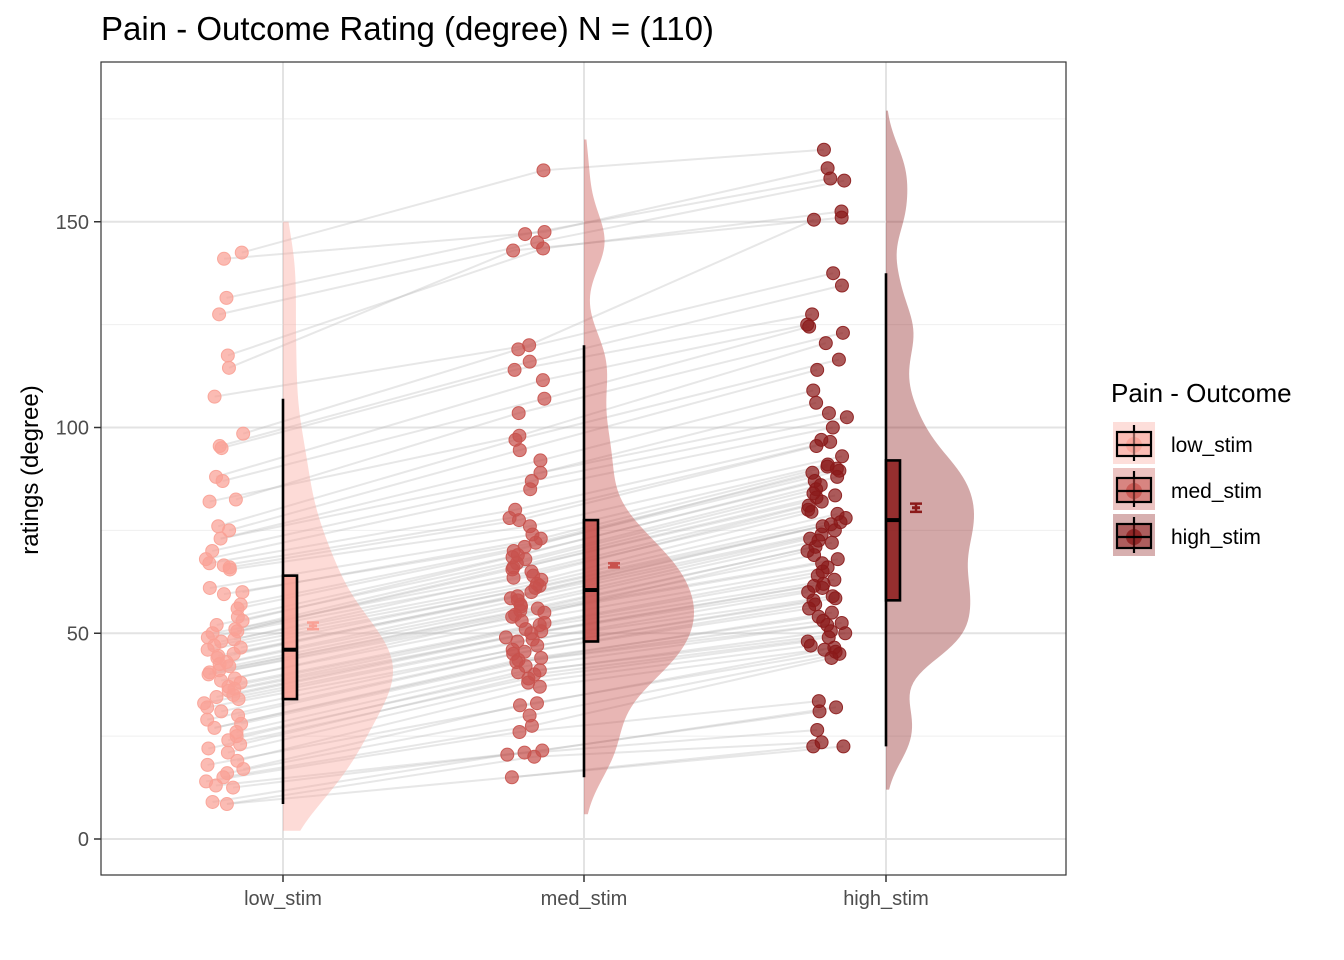 The image size is (1344, 960). What do you see at coordinates (290, 637) in the screenshot?
I see `box-low_stim` at bounding box center [290, 637].